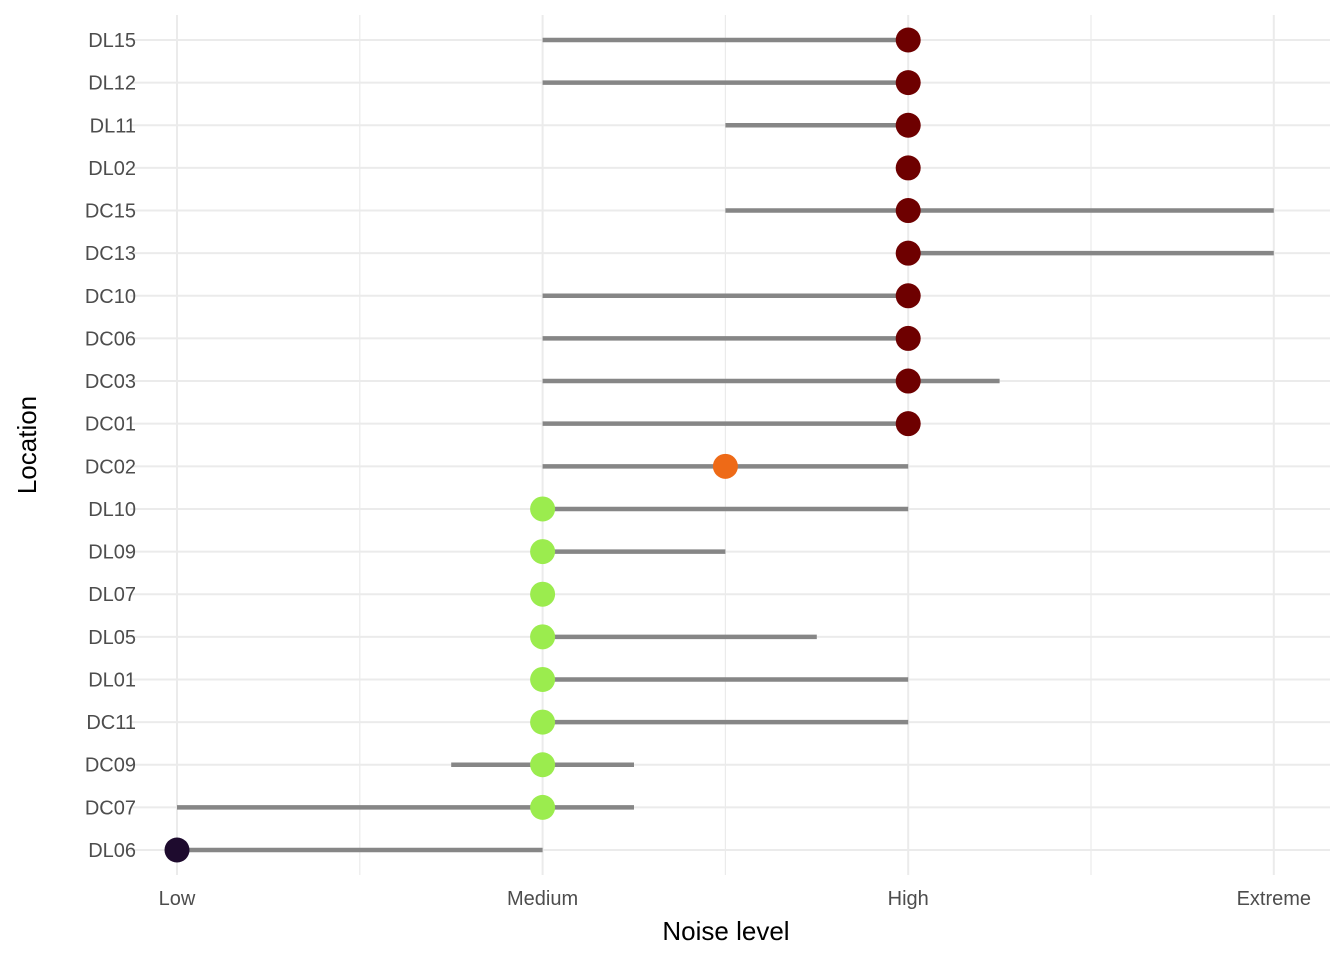 The width and height of the screenshot is (1344, 960). Describe the element at coordinates (725, 931) in the screenshot. I see `x-axis-title: Noise level` at that location.